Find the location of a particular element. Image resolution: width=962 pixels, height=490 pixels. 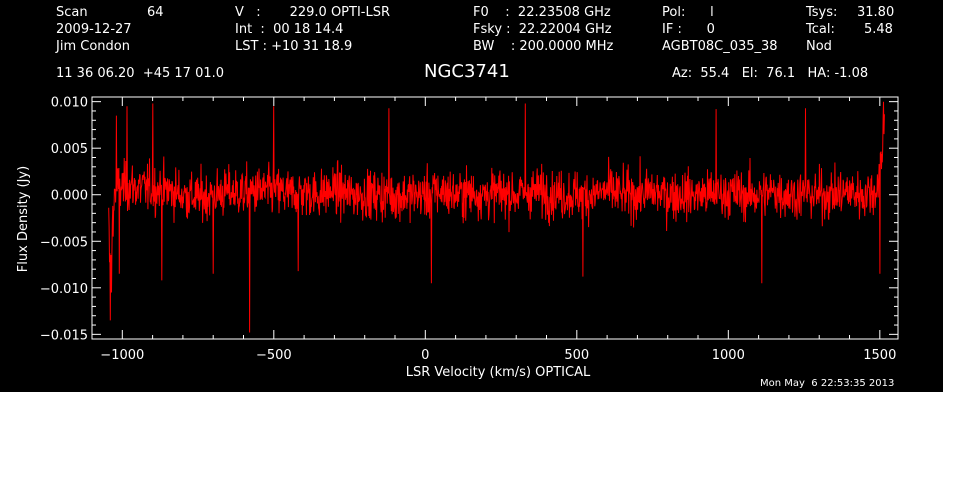

sky-frequency: Fsky : 22.22004 GHz is located at coordinates (542, 29).